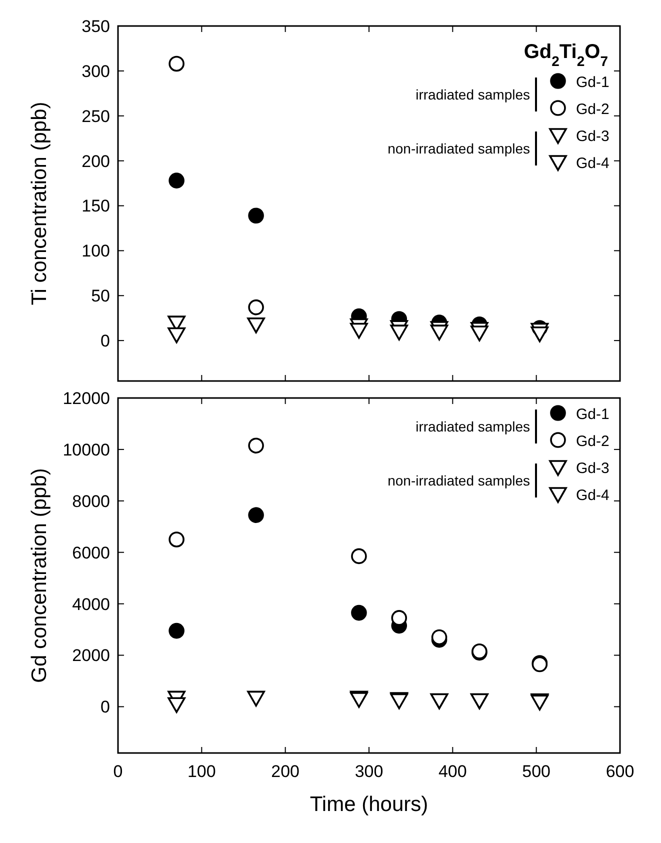  I want to click on y-tick-label: 250, so click(96, 116).